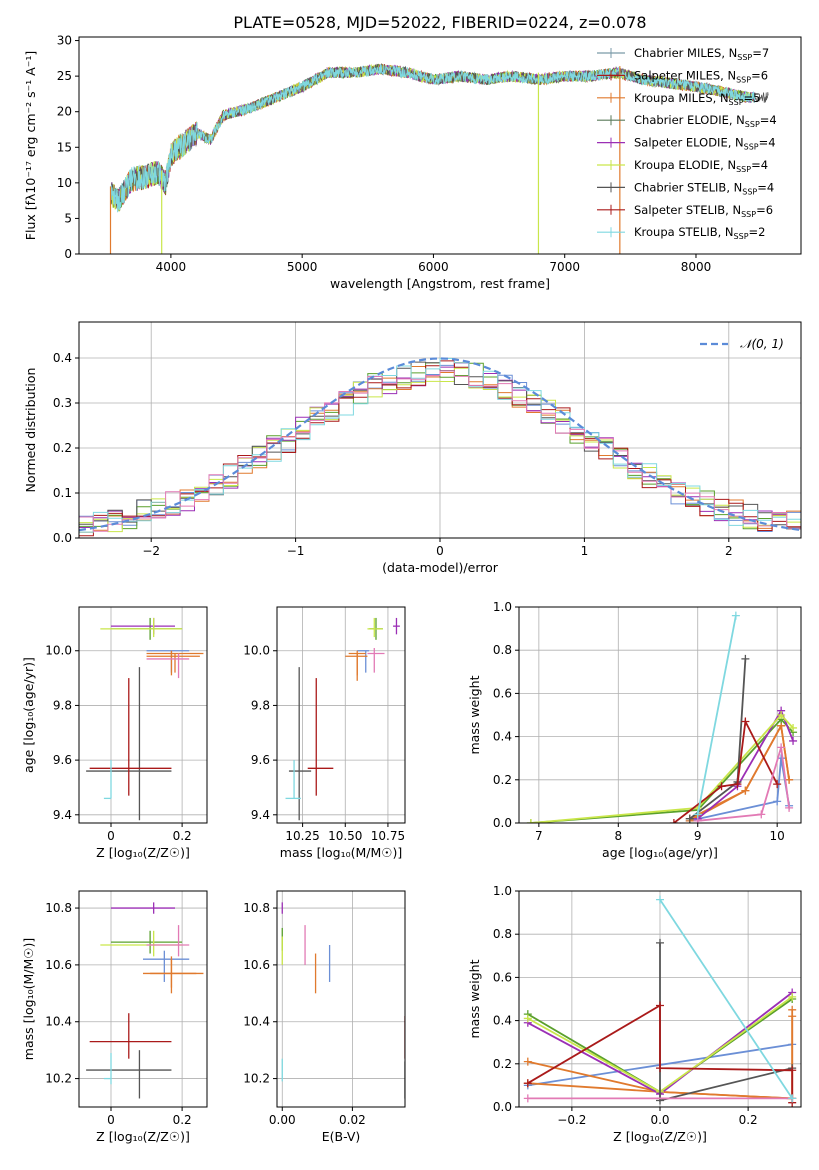 The image size is (819, 1170). Describe the element at coordinates (697, 99) in the screenshot. I see `legend-entry: Kroupa MILES, NSSP=5` at that location.